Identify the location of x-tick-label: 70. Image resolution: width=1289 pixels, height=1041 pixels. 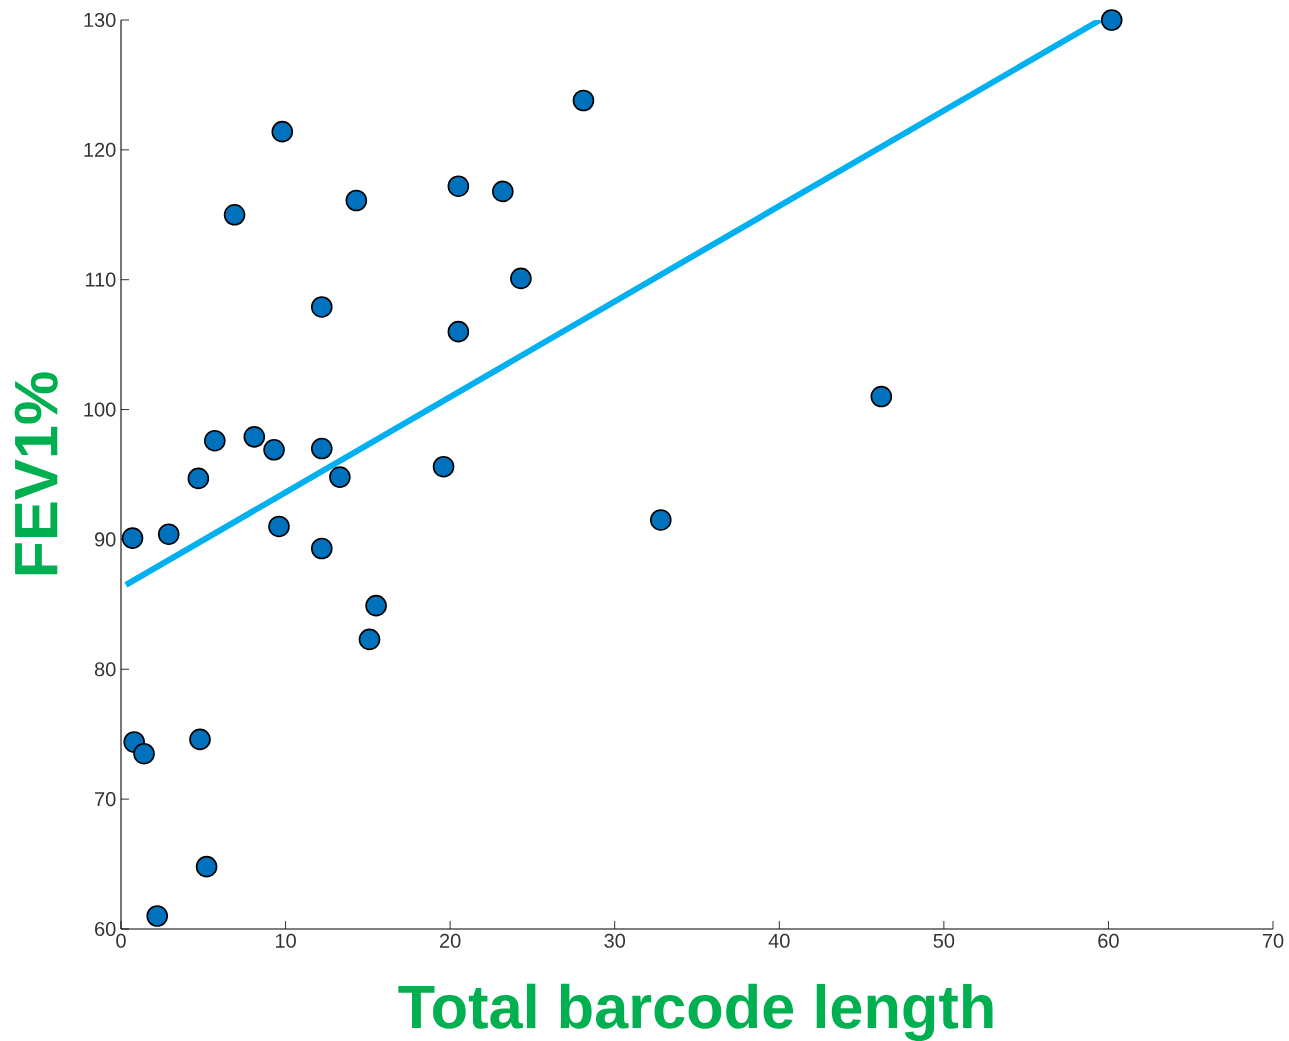
(1273, 940).